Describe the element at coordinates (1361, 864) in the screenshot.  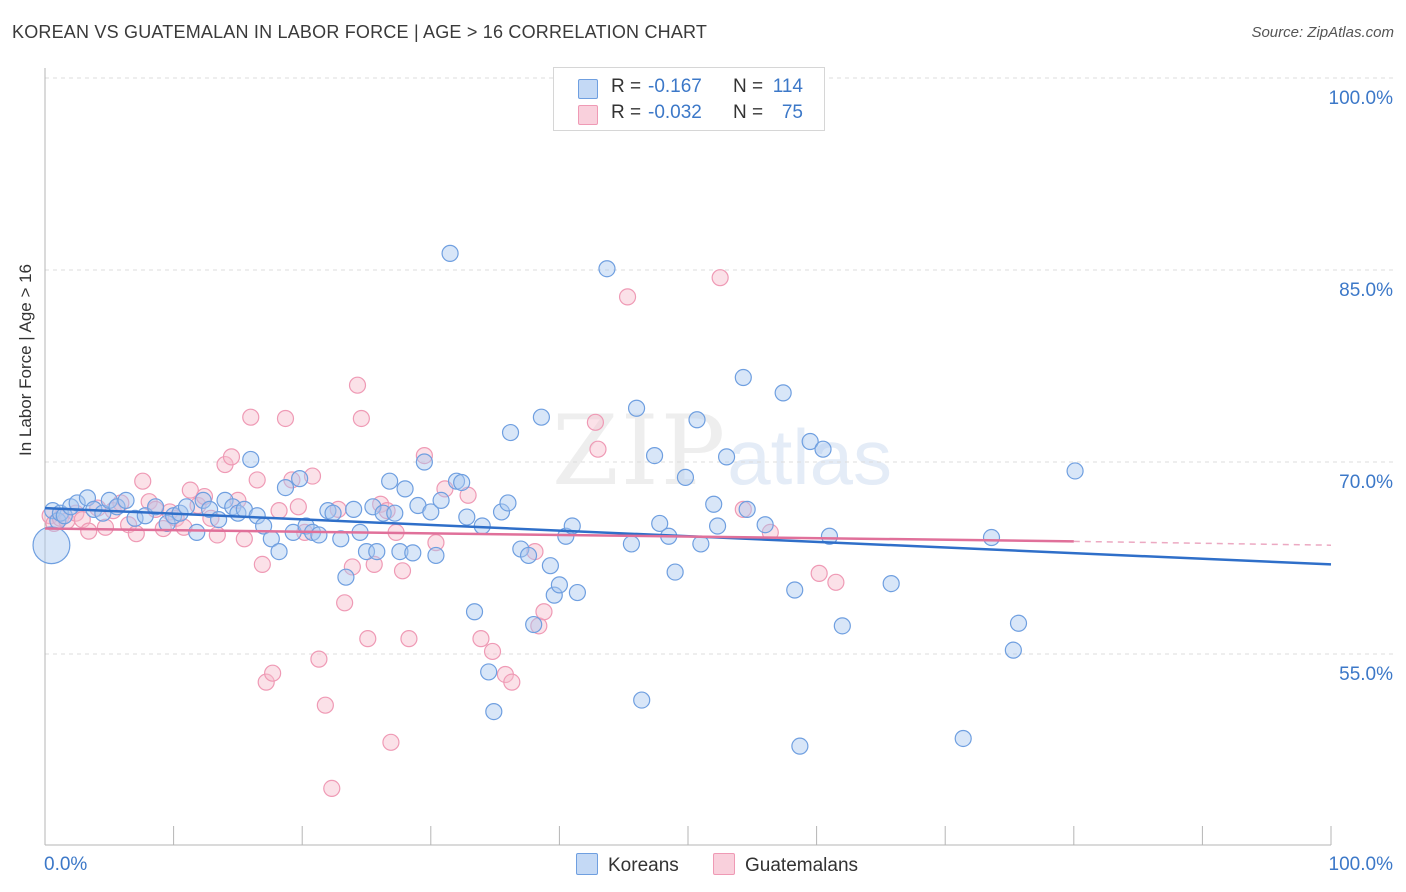
I see `x-tick-label-max: 100.0%` at that location.